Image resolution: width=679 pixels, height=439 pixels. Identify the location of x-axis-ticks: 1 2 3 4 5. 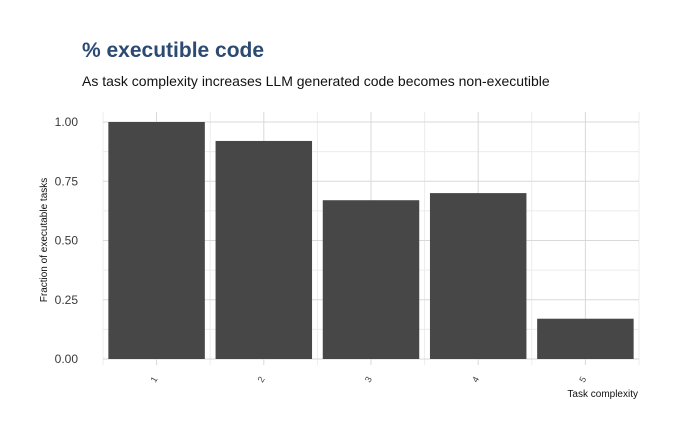
(368, 379).